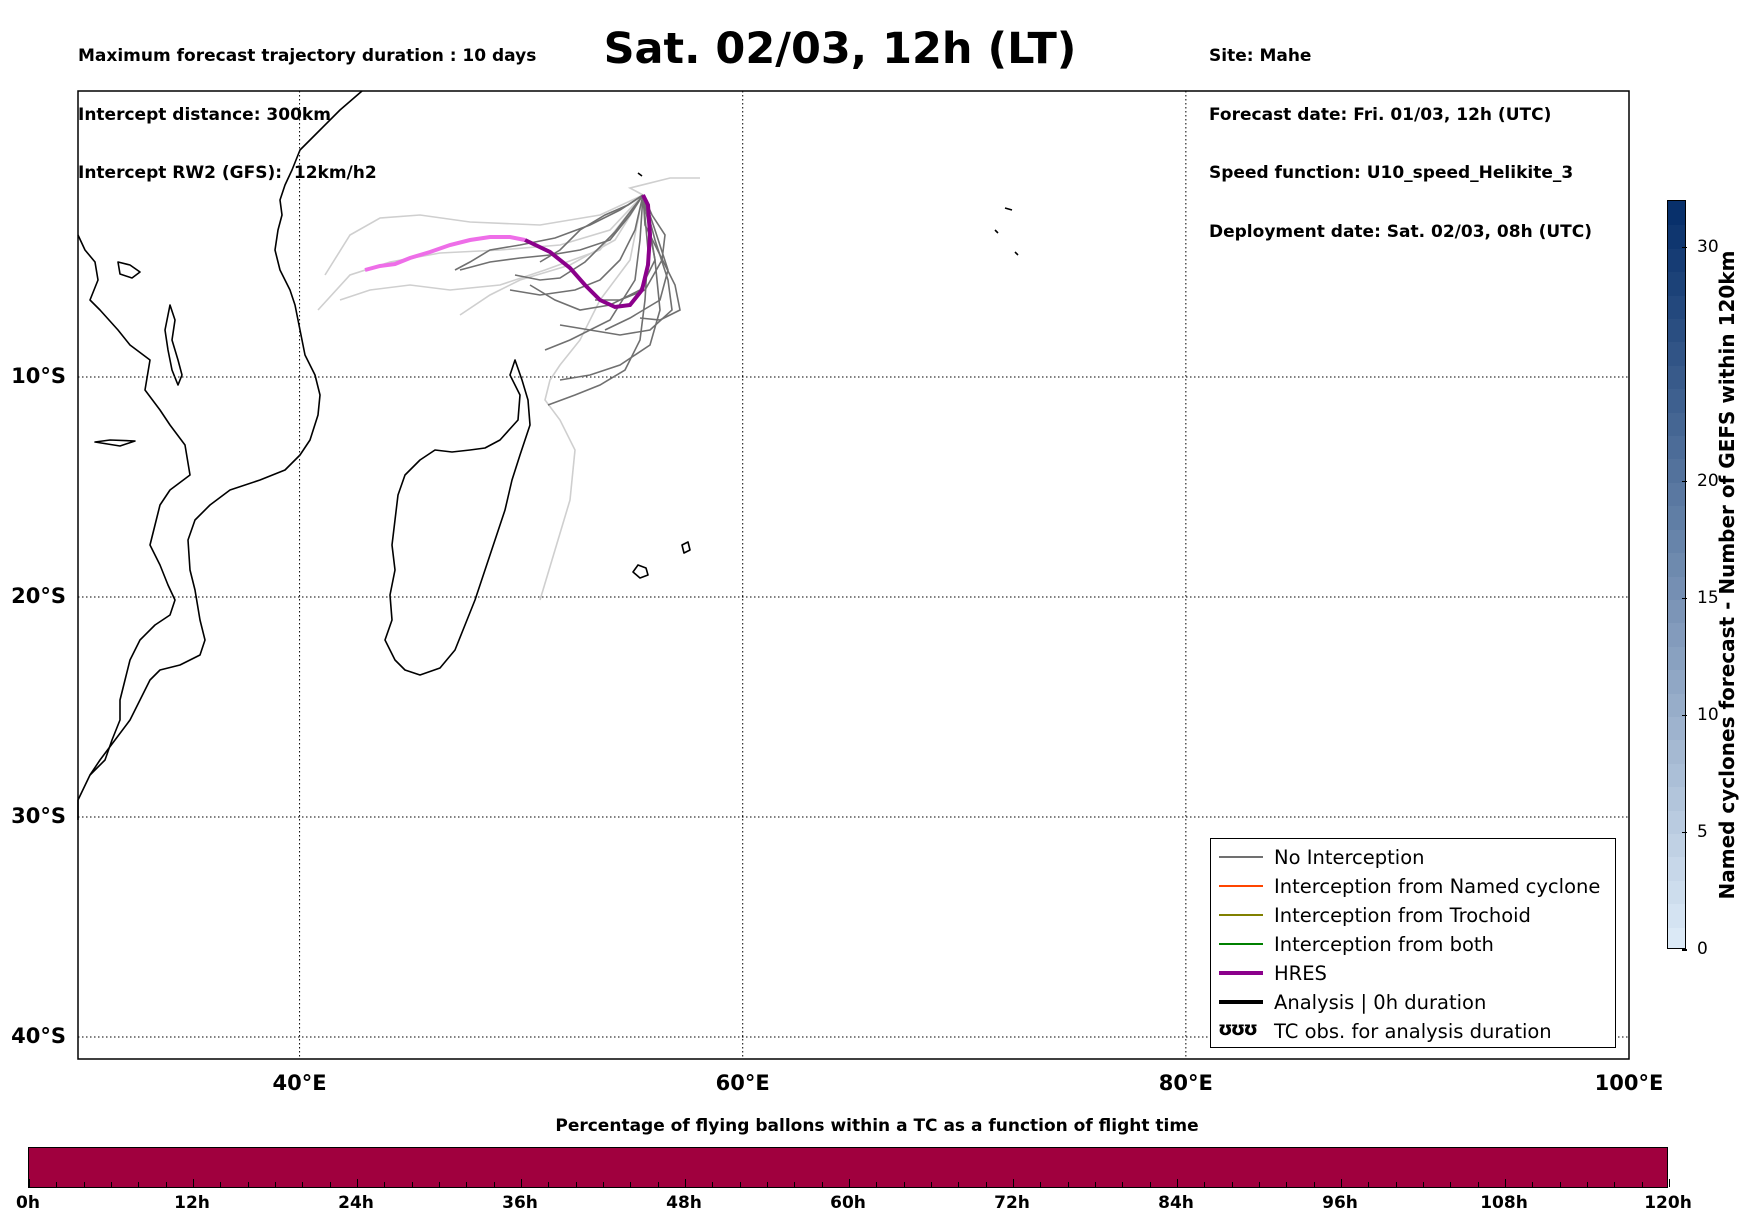 This screenshot has width=1754, height=1223. I want to click on forecast-date-text: Forecast date: Fri. 01/03, 12h (UTC), so click(1380, 114).